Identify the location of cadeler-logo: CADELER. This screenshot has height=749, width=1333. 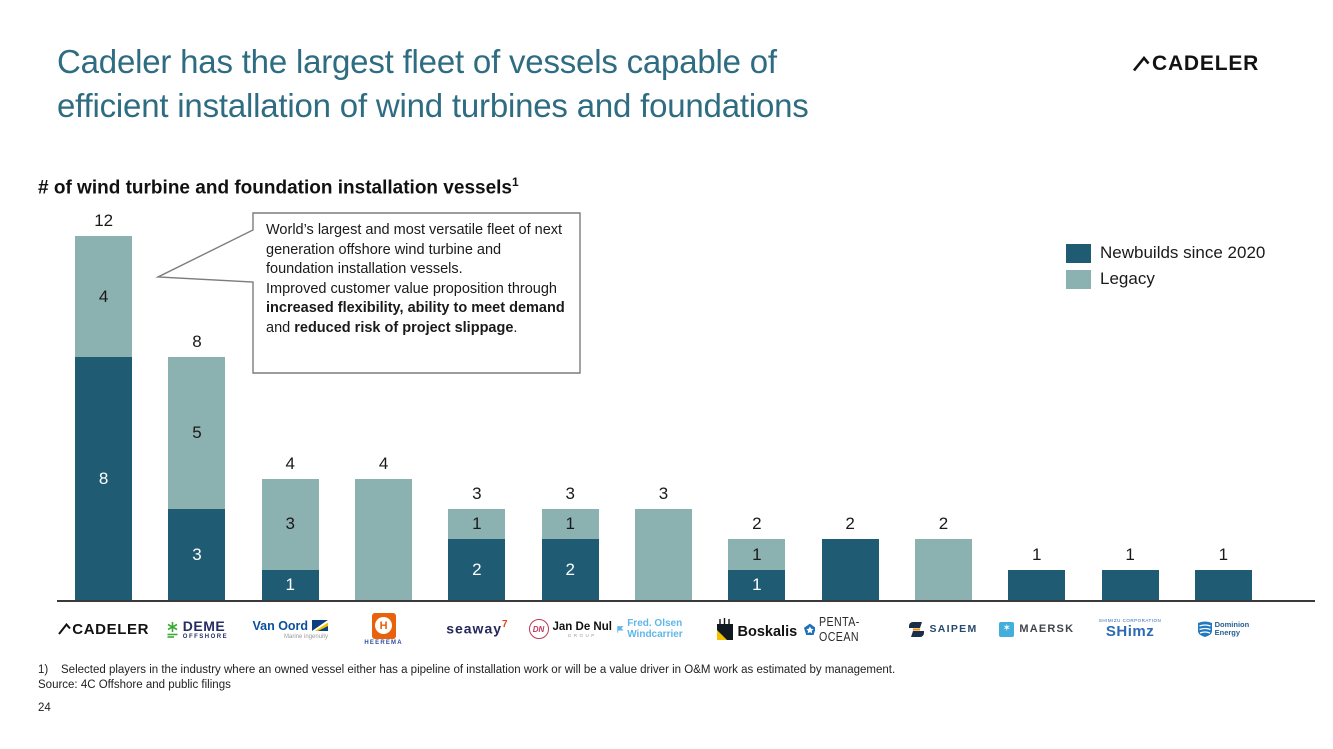
(103, 629).